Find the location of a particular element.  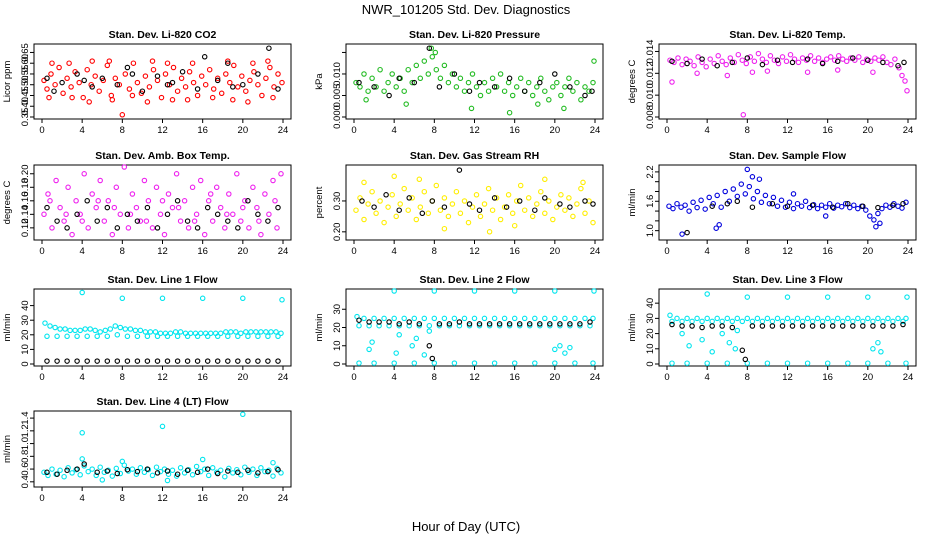

panel-title: Stan. Dev. Amb. Box Temp. is located at coordinates (162, 156).